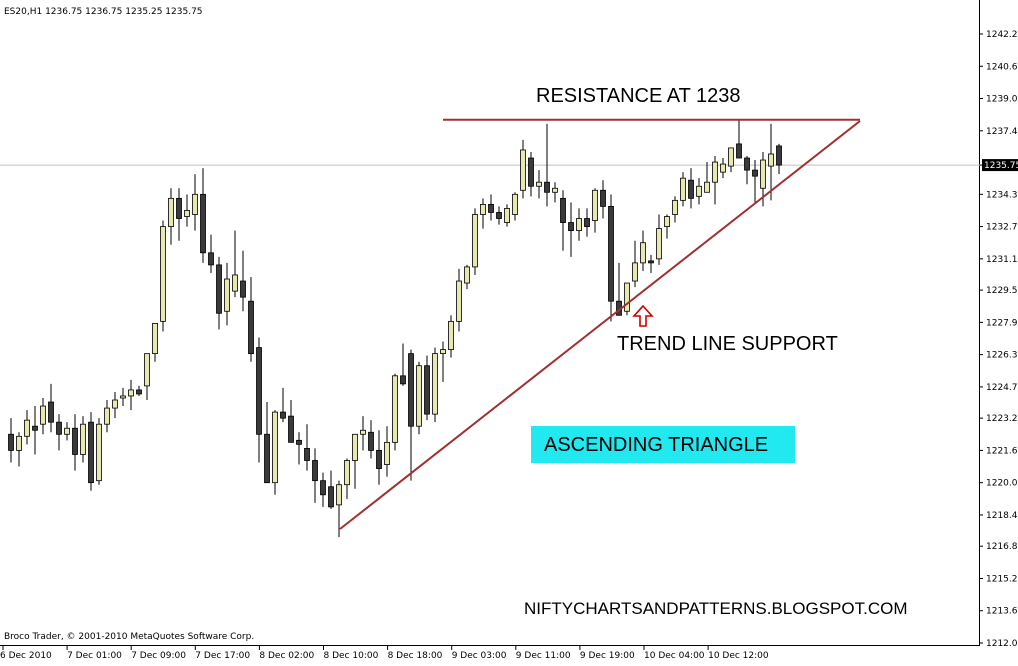  Describe the element at coordinates (1002, 484) in the screenshot. I see `price-tick-label: 1220.00` at that location.